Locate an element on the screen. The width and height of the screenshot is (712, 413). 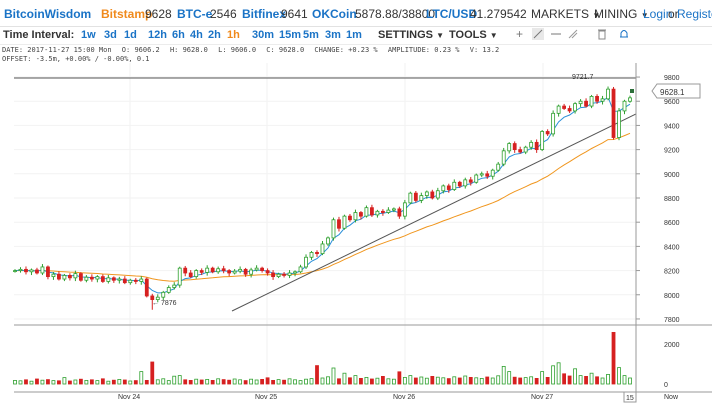
brush-tool-icon is located at coordinates (573, 35).